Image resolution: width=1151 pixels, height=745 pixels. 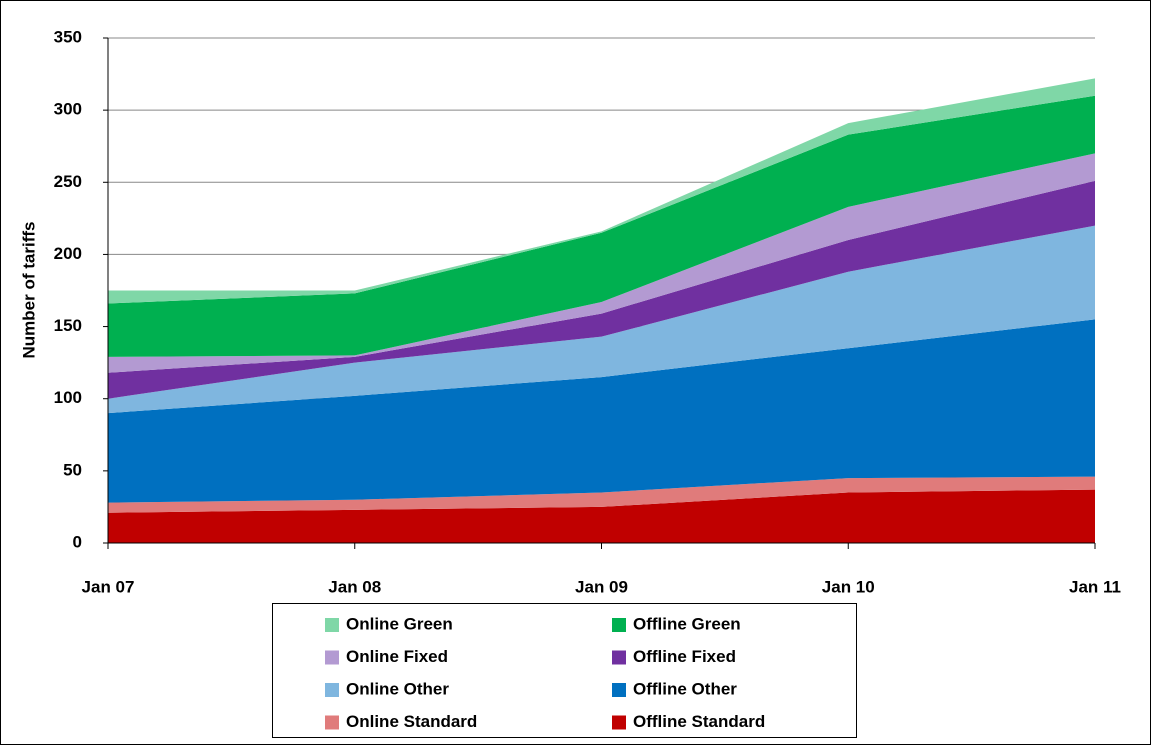 What do you see at coordinates (684, 656) in the screenshot?
I see `legend-label: Offline Fixed` at bounding box center [684, 656].